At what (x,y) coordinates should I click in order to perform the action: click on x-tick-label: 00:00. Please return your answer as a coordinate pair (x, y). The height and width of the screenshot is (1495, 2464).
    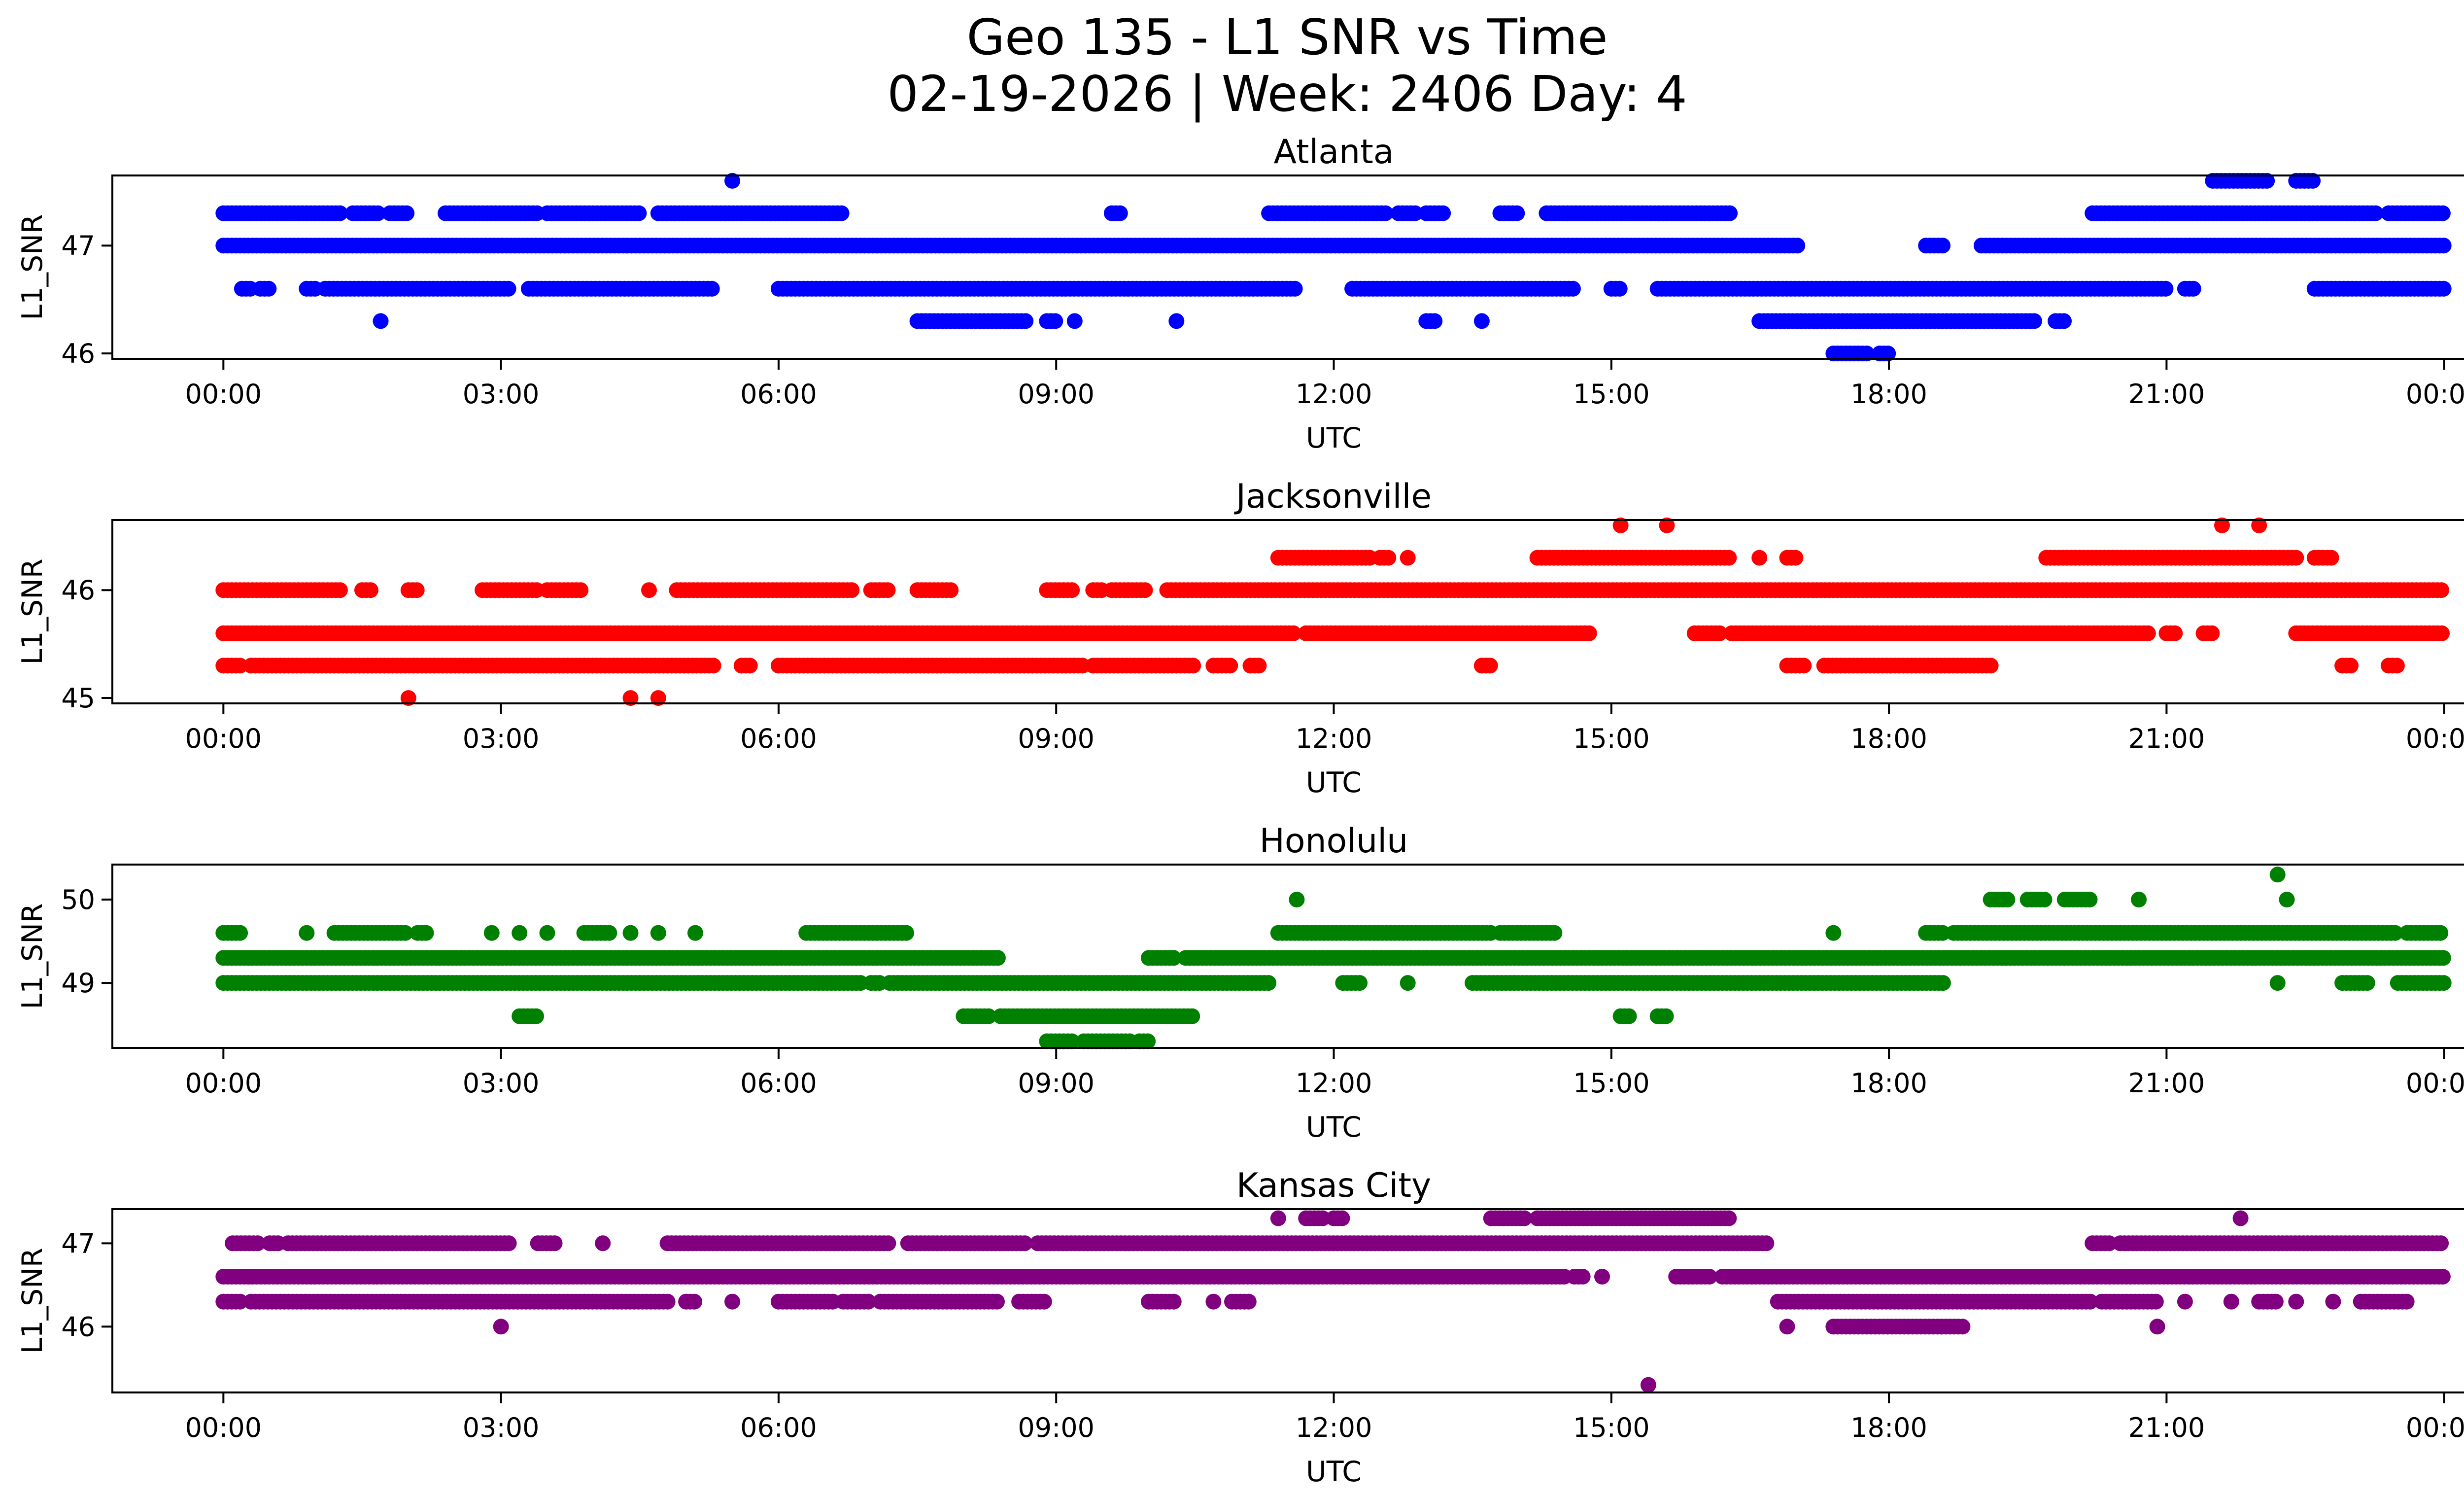
    Looking at the image, I should click on (223, 738).